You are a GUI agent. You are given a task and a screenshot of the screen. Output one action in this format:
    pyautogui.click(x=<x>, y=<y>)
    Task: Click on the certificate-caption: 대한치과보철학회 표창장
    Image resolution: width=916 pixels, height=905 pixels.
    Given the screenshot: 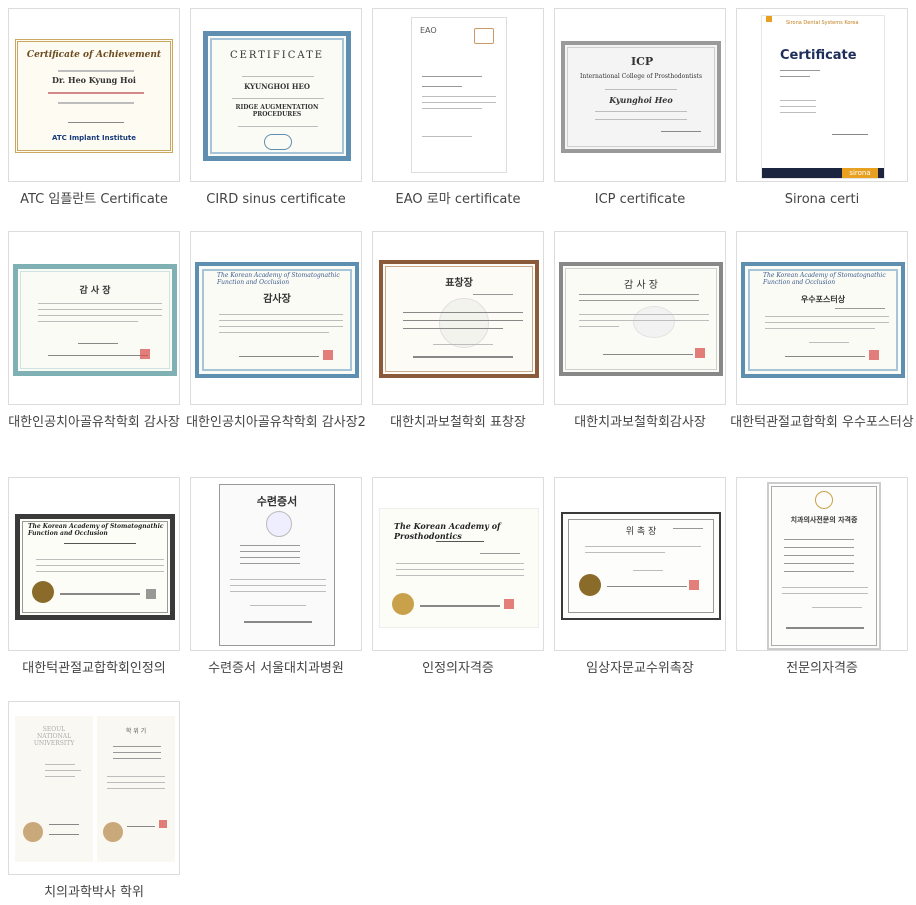 What is the action you would take?
    pyautogui.click(x=458, y=422)
    